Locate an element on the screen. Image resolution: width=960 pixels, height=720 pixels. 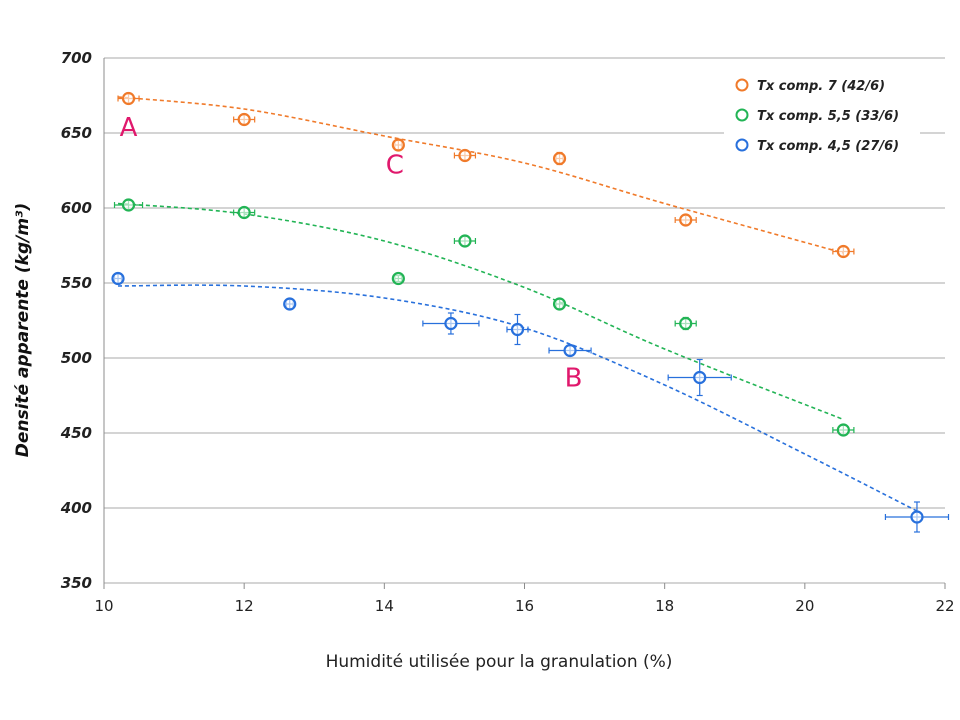
x-tick-label: 10 is located at coordinates (103, 606).